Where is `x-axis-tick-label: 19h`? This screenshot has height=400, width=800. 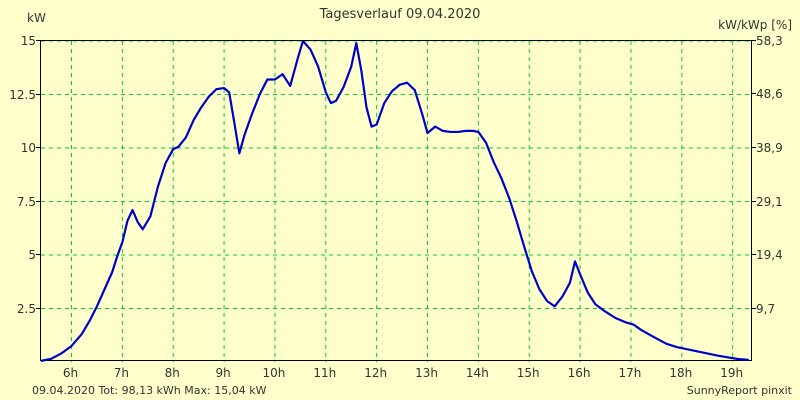
x-axis-tick-label: 19h is located at coordinates (732, 373).